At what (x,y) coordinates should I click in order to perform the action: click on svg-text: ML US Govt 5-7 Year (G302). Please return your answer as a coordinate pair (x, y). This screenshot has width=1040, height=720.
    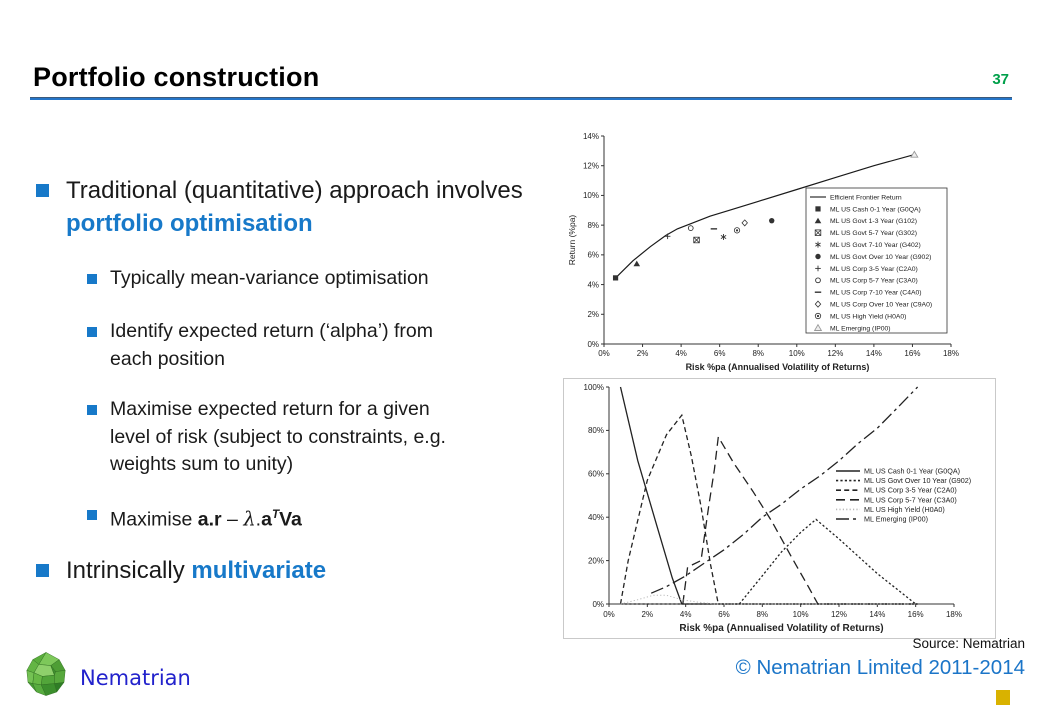
    Looking at the image, I should click on (873, 233).